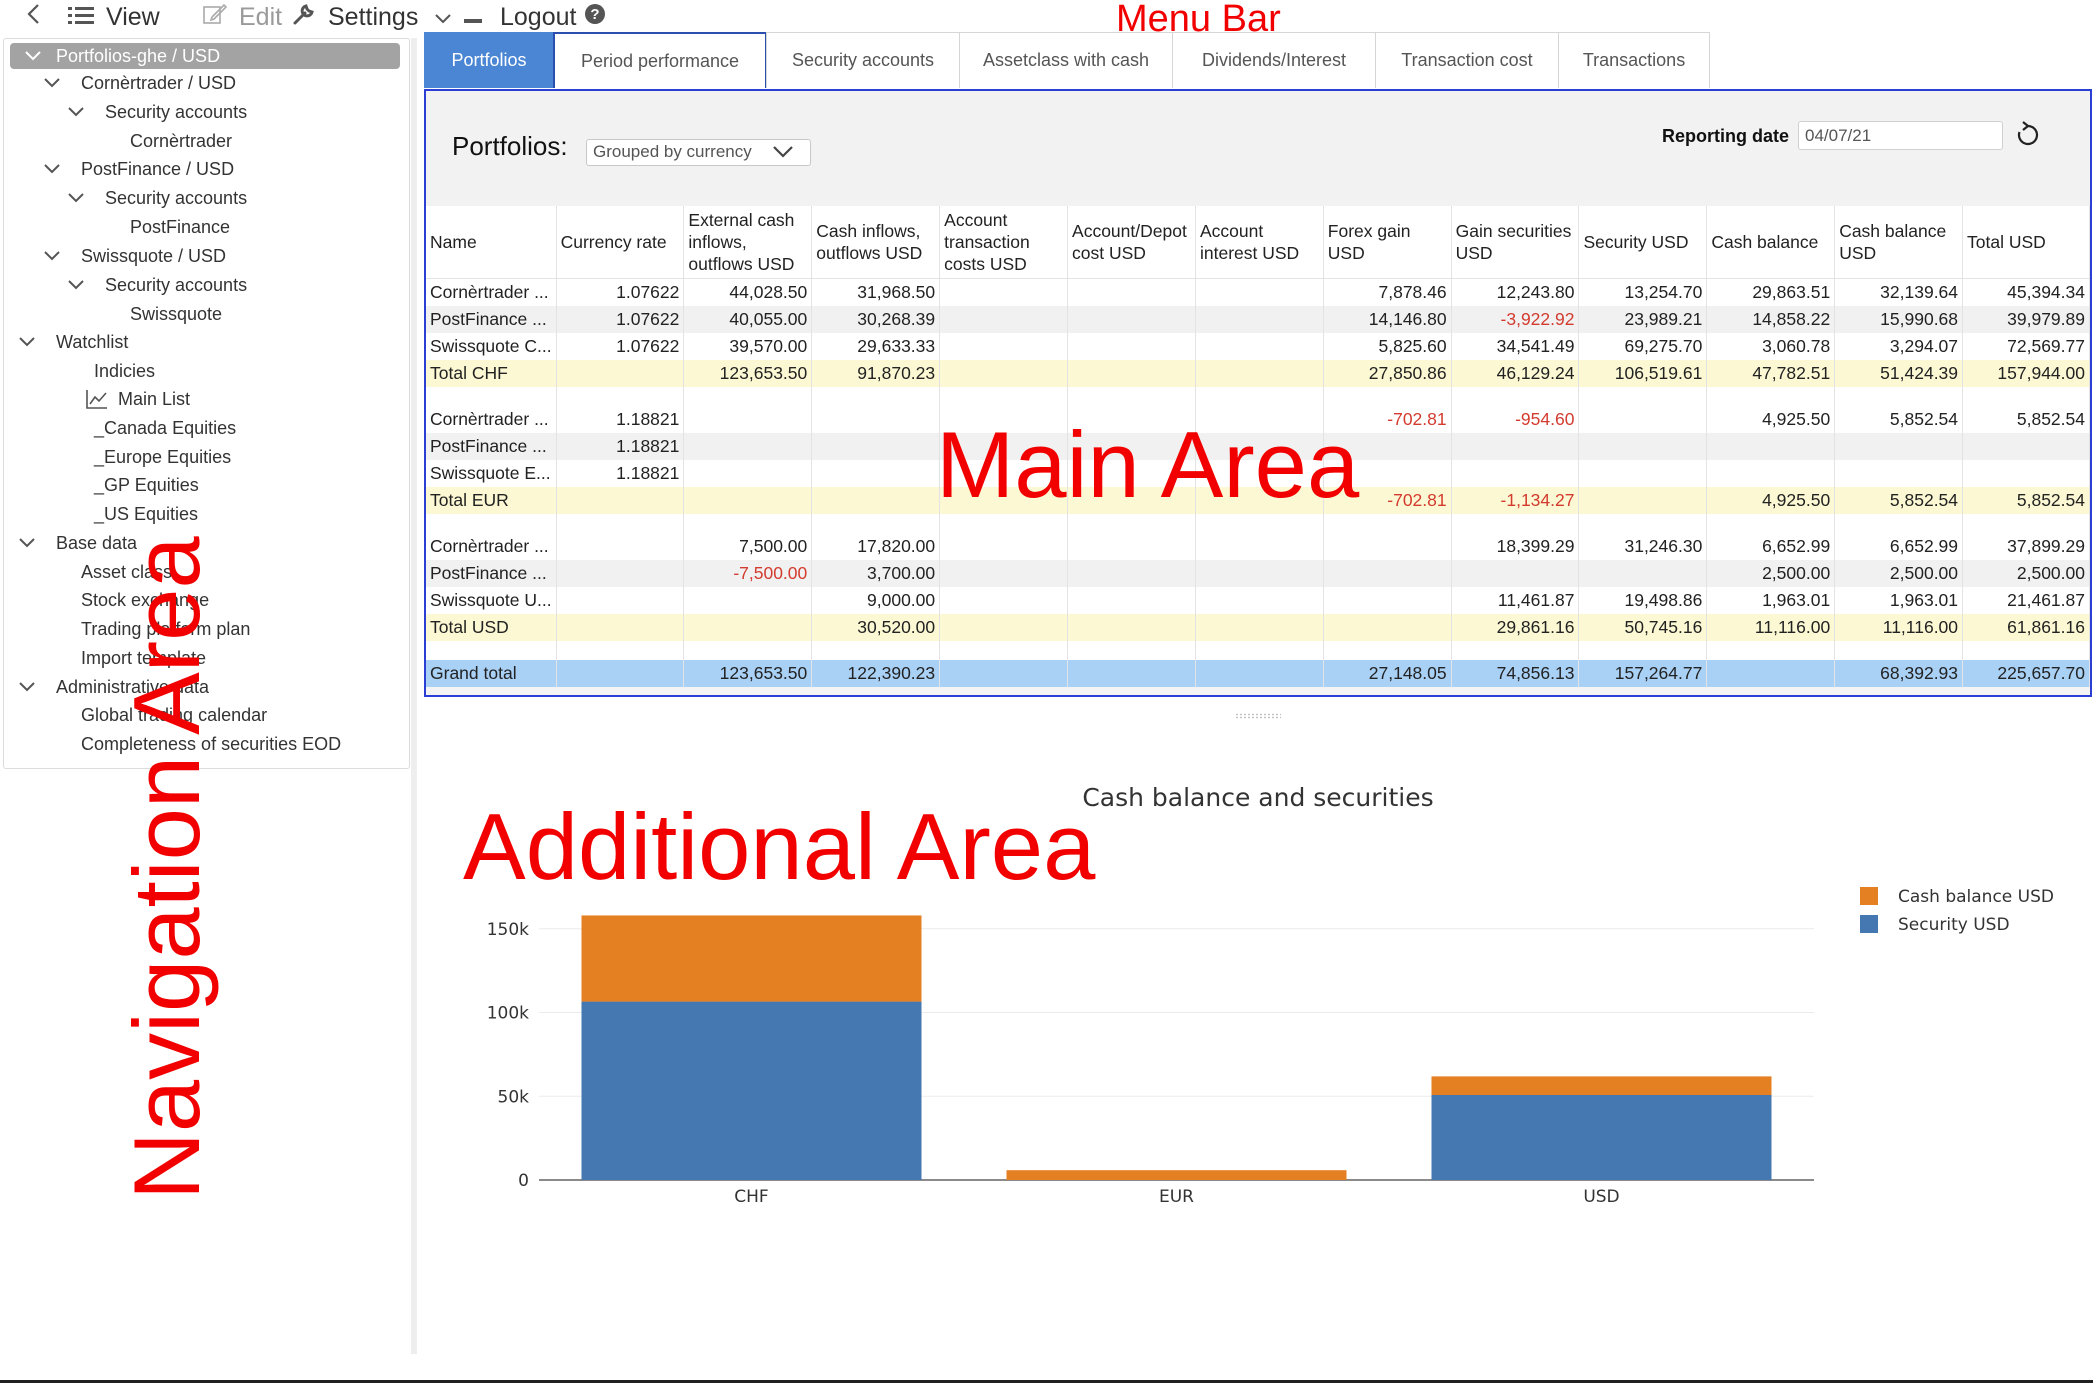 This screenshot has height=1386, width=2093. Describe the element at coordinates (2026, 546) in the screenshot. I see `table-cell: 37,899.29` at that location.